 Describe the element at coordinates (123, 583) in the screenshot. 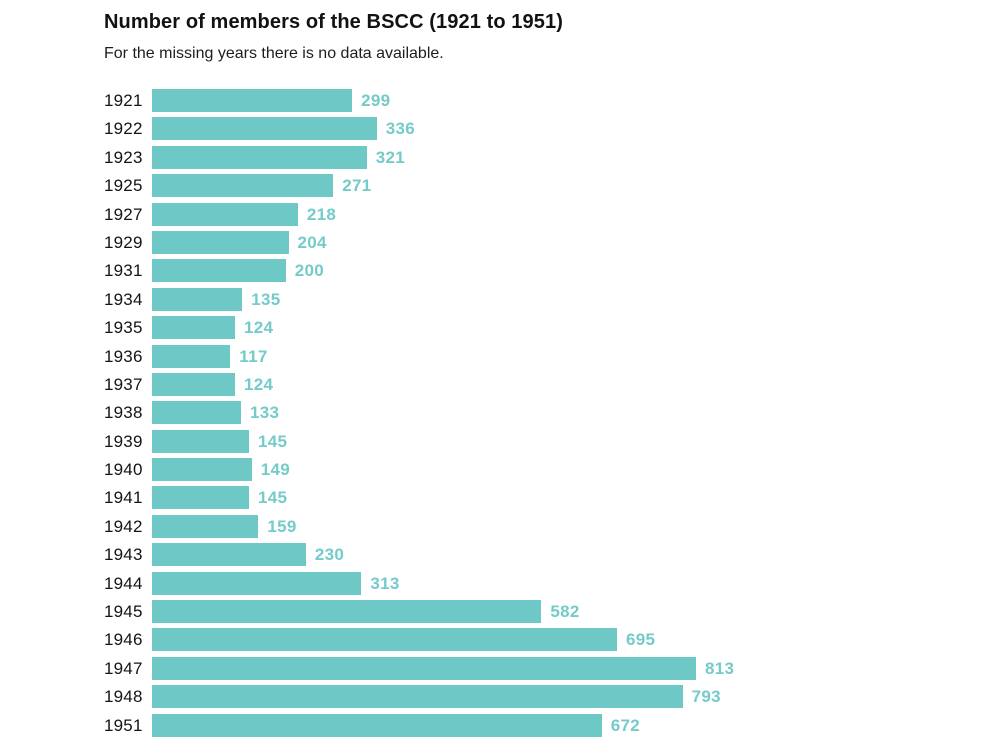

I see `year-label: 1944` at that location.